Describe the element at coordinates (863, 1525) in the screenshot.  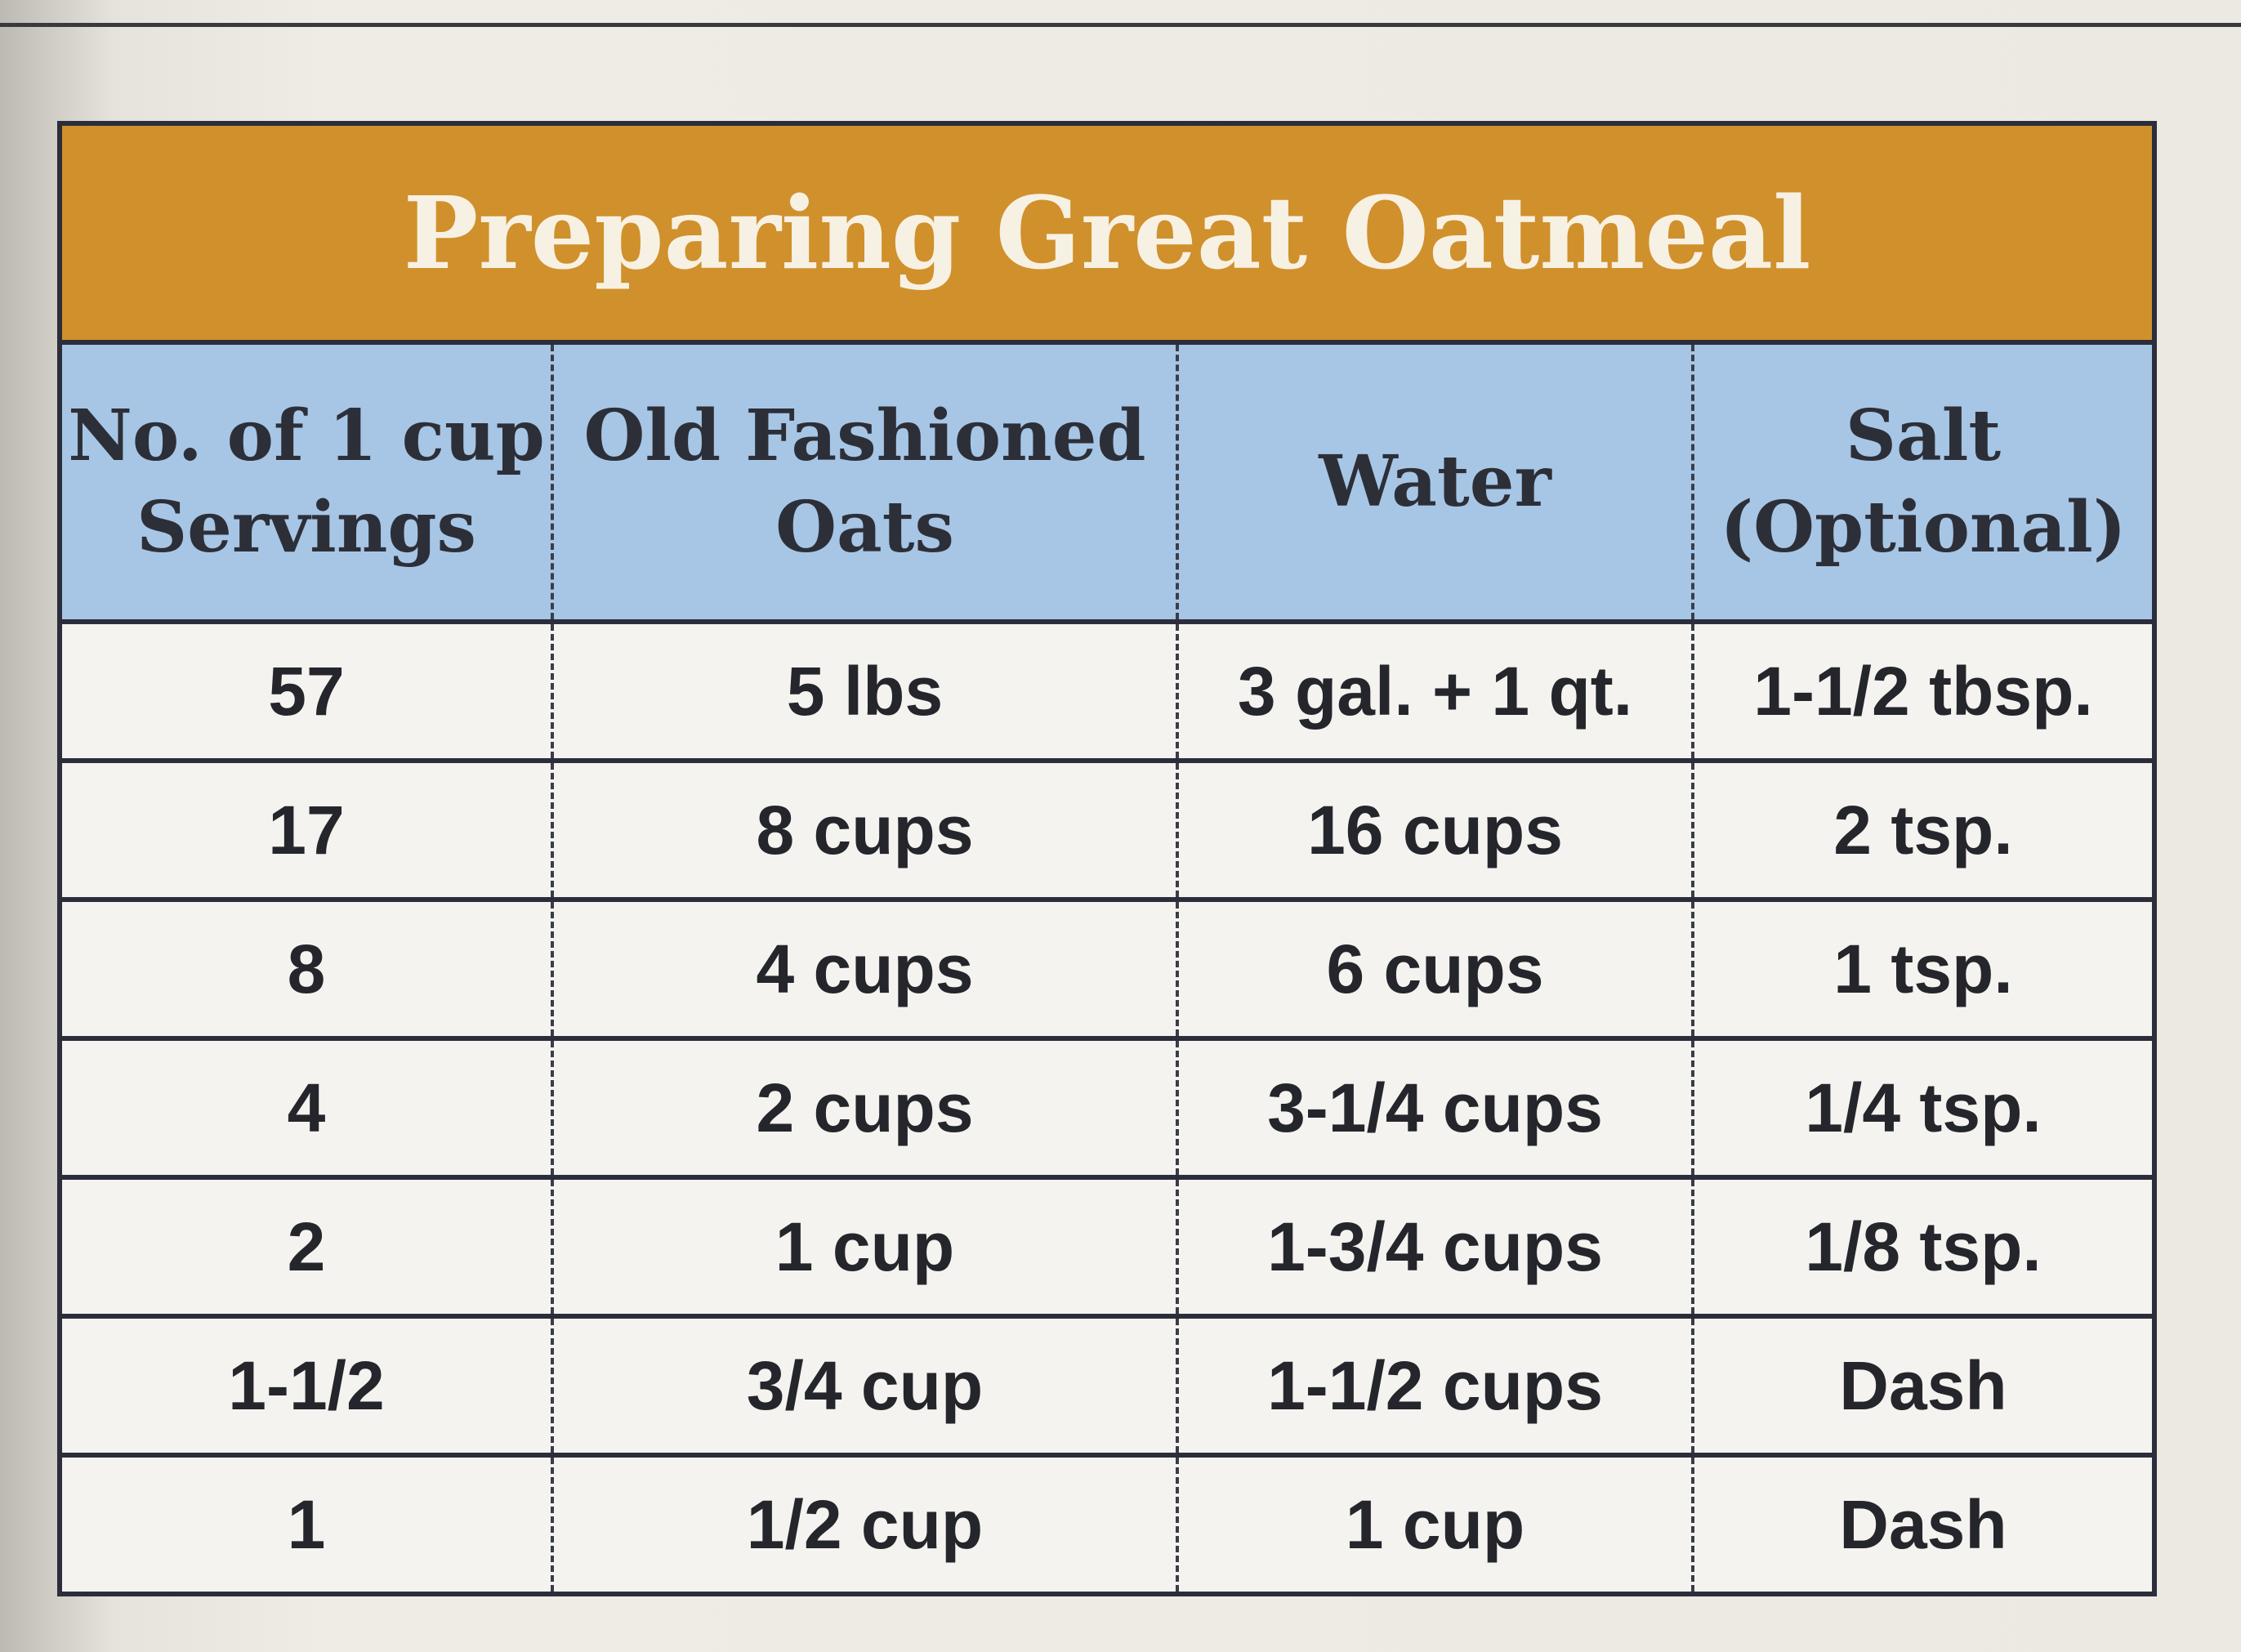
I see `table-cell: 1/2 cup` at that location.